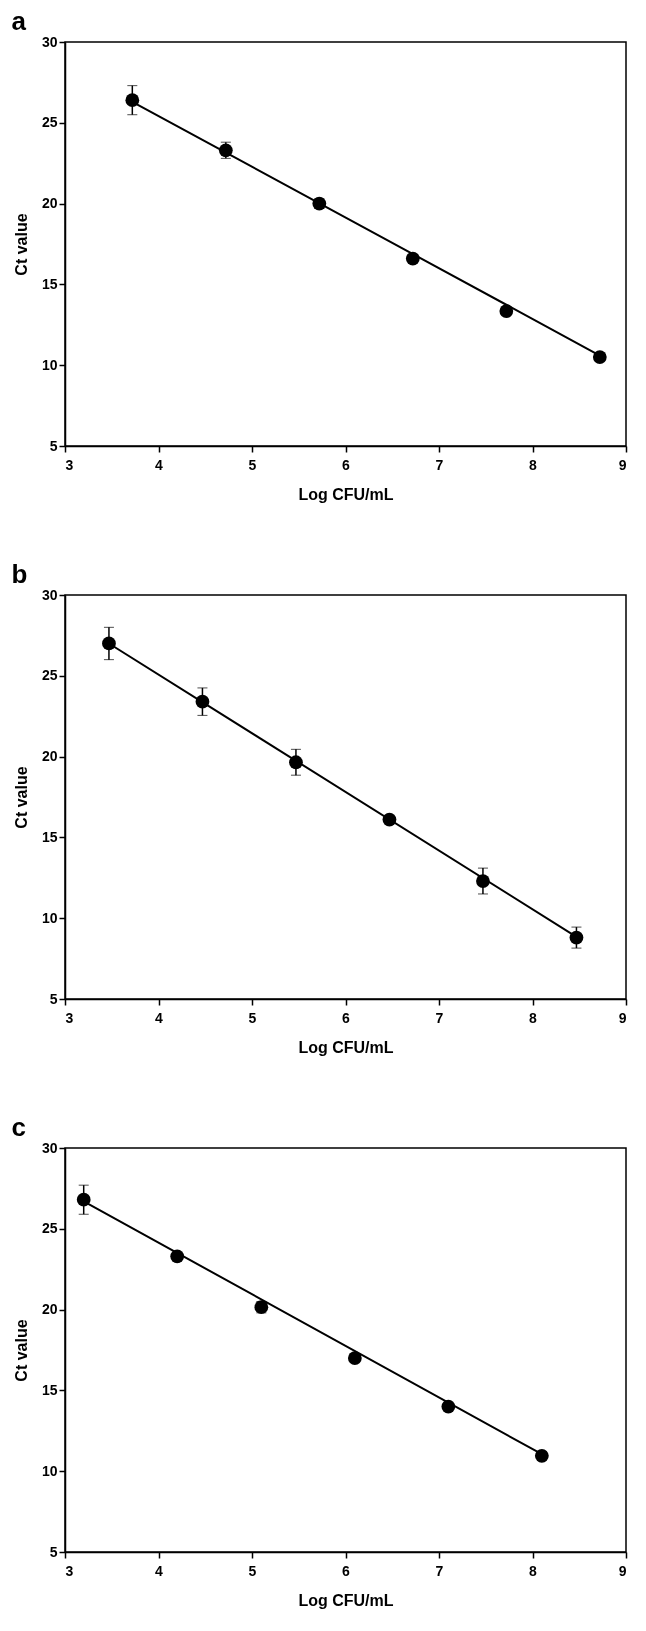 This screenshot has width=646, height=1631. What do you see at coordinates (18, 1127) in the screenshot?
I see `chart-title: c` at bounding box center [18, 1127].